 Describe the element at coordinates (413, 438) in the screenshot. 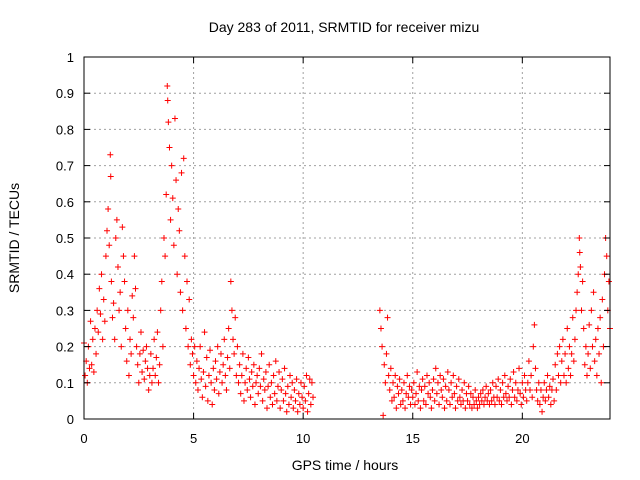

I see `x-tick-label: 15` at that location.